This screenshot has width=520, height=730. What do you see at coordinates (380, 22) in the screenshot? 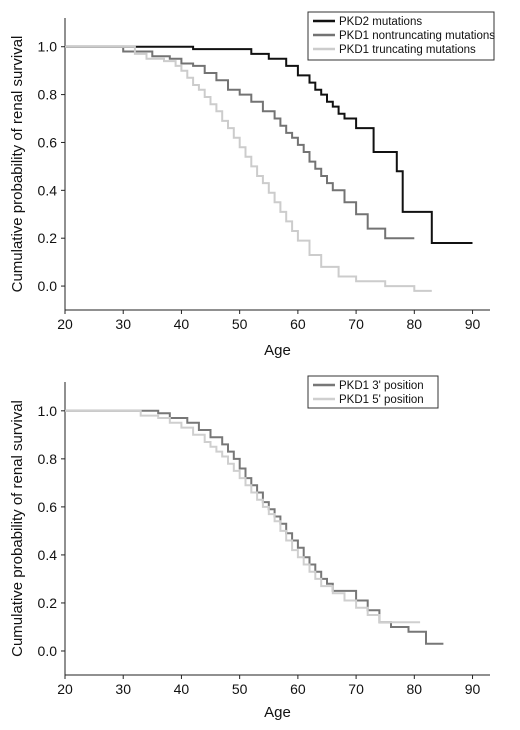
I see `legend-label: PKD2 mutations` at bounding box center [380, 22].